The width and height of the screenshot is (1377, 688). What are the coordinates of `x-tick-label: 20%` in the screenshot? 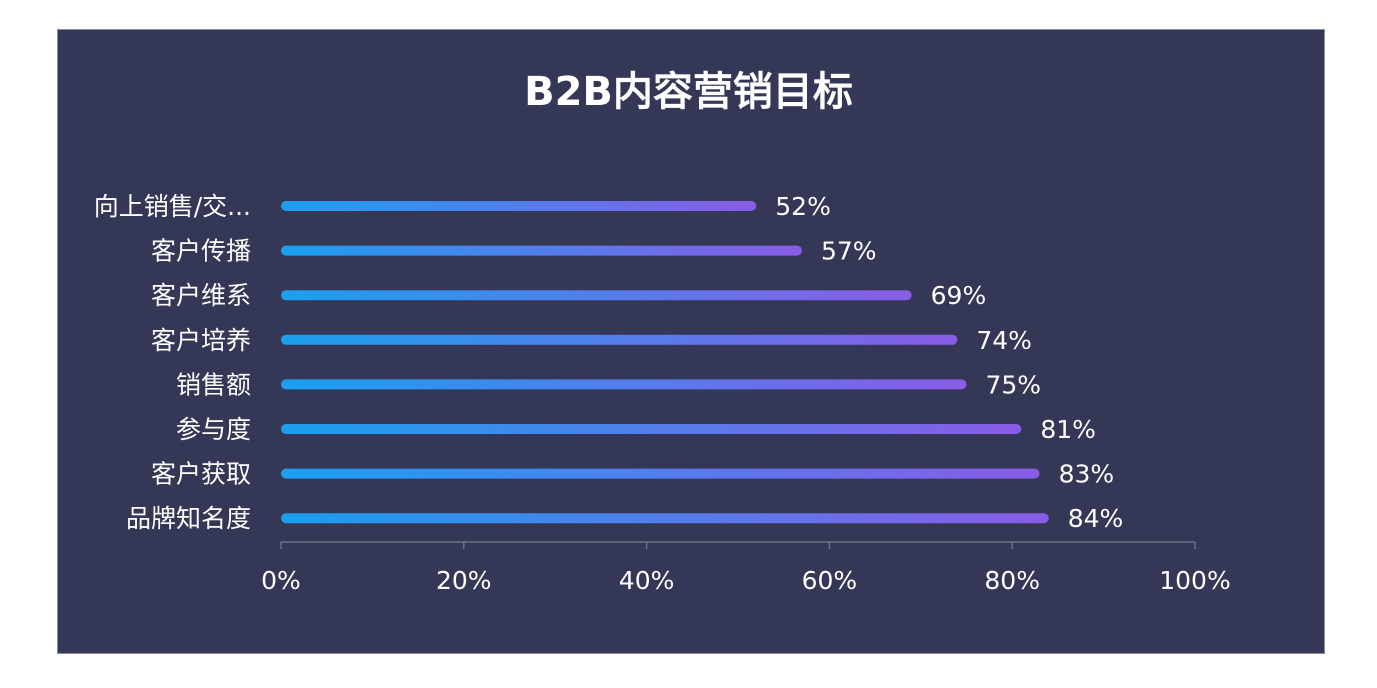 It's located at (464, 580).